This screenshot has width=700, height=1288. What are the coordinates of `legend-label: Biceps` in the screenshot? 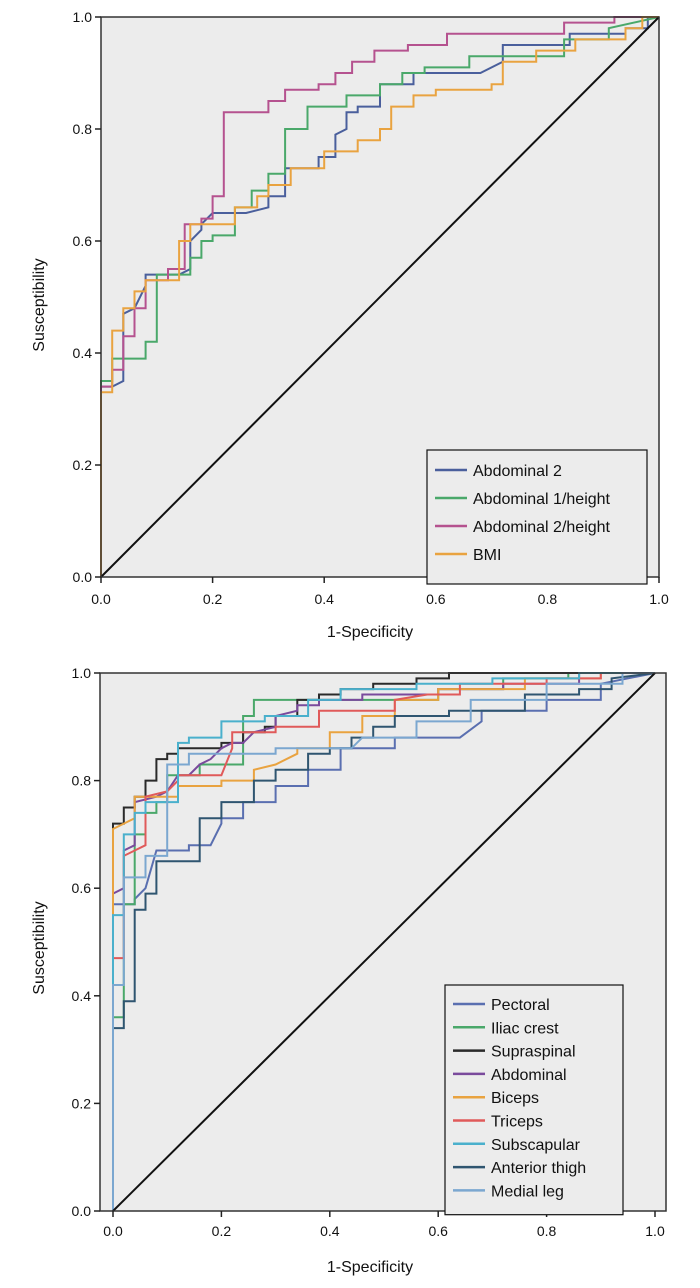 It's located at (515, 1098).